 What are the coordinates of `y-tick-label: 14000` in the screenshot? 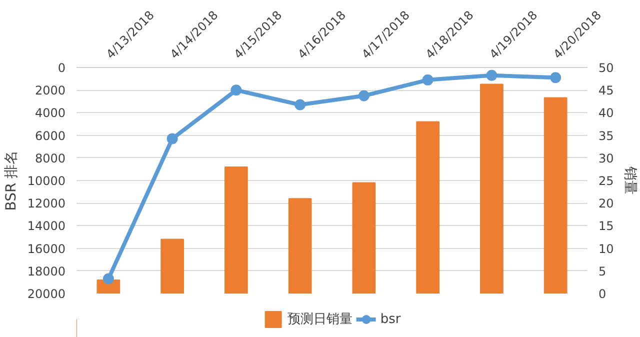 It's located at (46, 226).